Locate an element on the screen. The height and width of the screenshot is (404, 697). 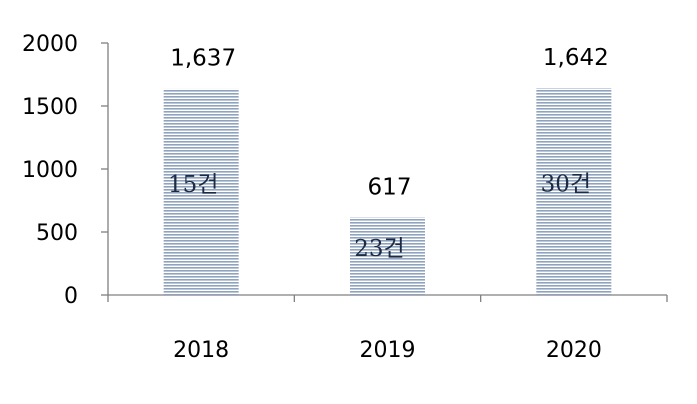
y-tick-label: 0 is located at coordinates (71, 296).